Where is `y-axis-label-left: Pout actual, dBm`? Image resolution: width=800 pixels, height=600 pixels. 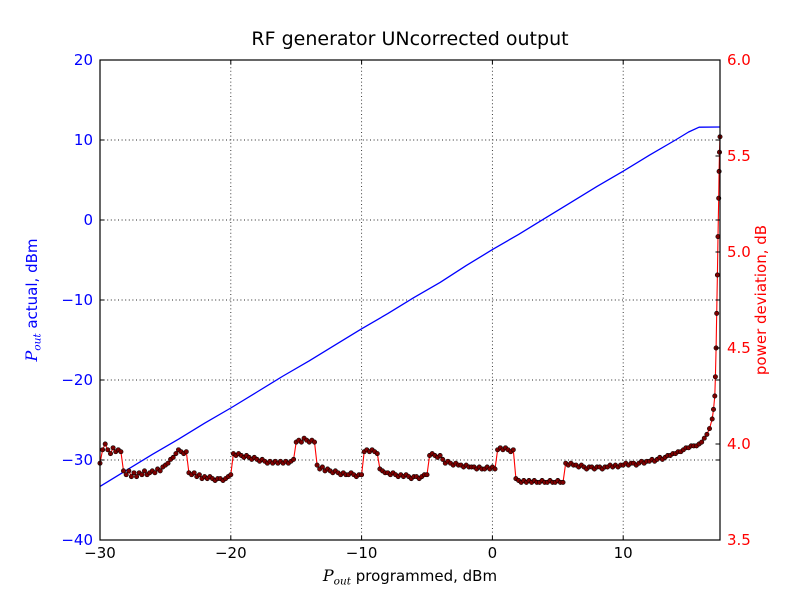 y-axis-label-left: Pout actual, dBm is located at coordinates (33, 301).